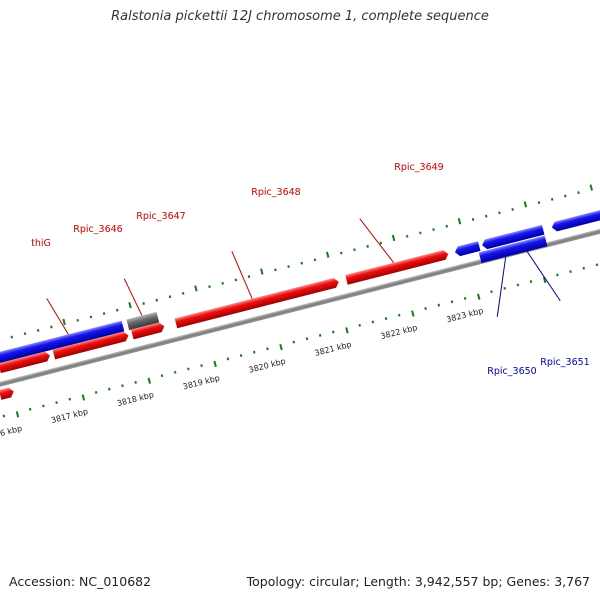 The image size is (600, 600). I want to click on gene-arrow-Rpic_3647-other, so click(143, 321).